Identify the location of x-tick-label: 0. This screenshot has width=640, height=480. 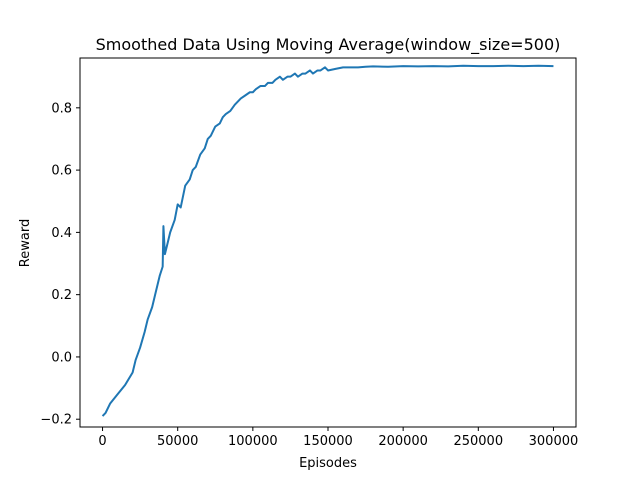
(102, 441).